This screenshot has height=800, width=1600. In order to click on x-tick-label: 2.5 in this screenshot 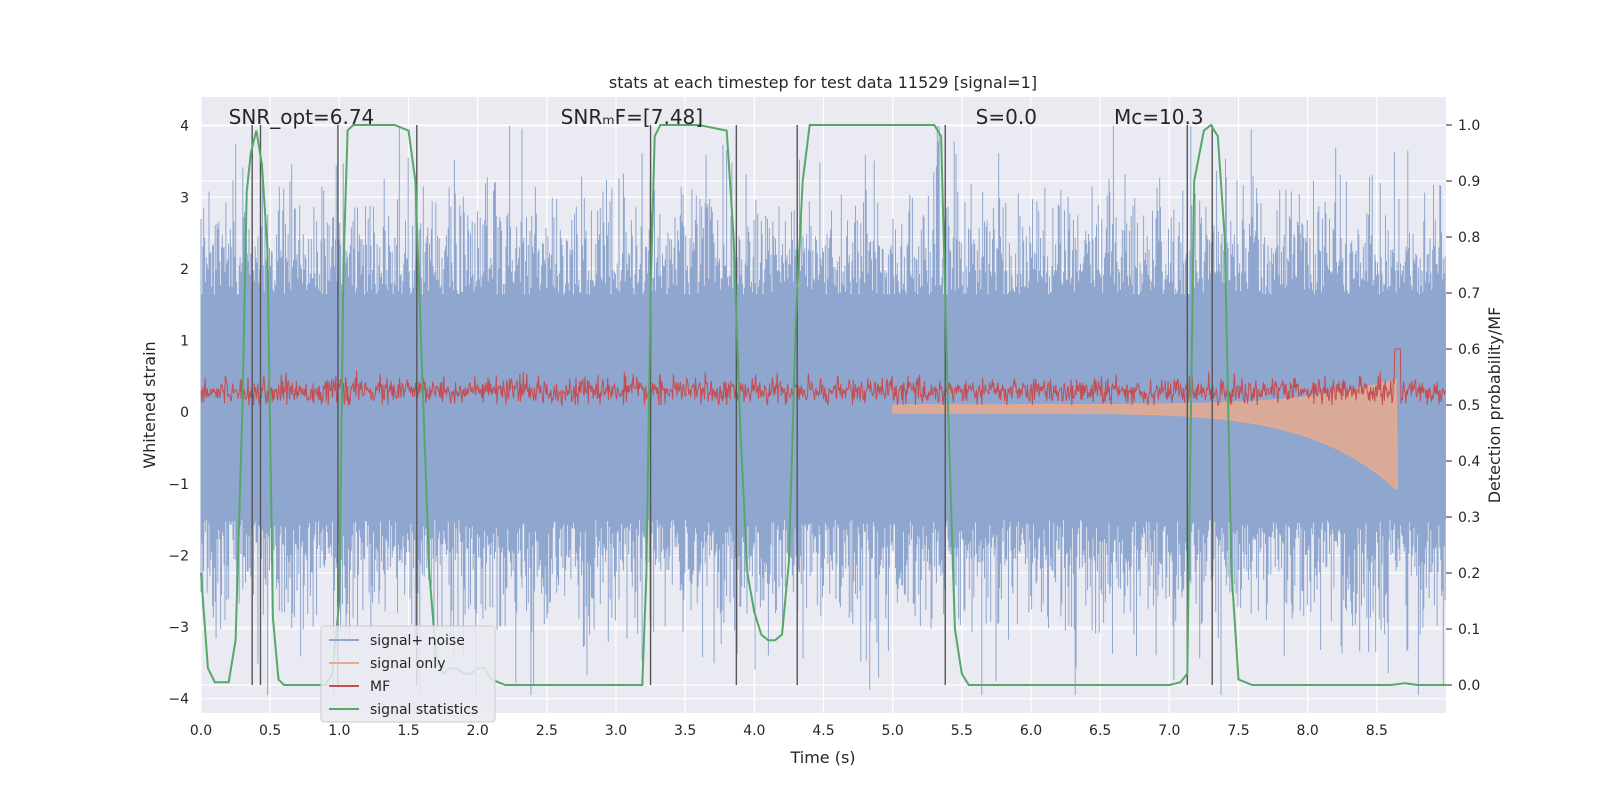, I will do `click(547, 731)`.